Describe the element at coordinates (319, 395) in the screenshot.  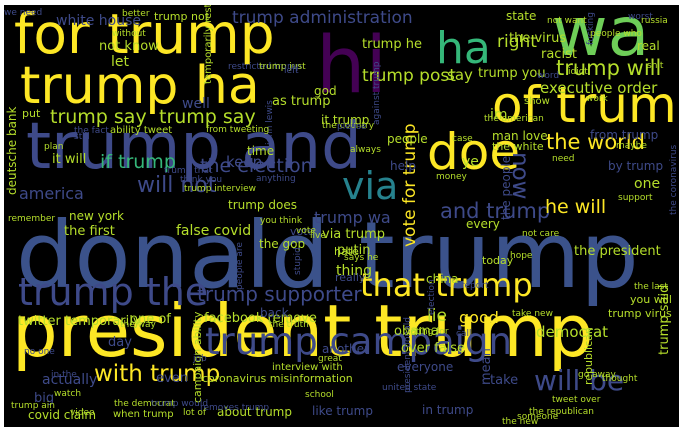
I see `word: school` at that location.